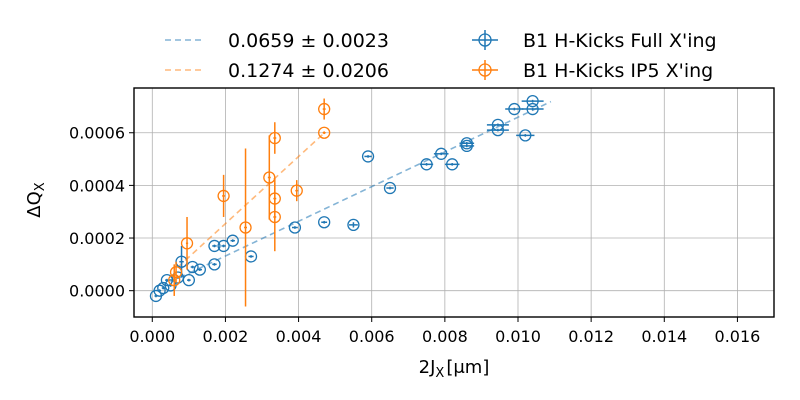 The width and height of the screenshot is (800, 400). I want to click on legend-entry-fit-1: 0.0659 ± 0.0023, so click(277, 41).